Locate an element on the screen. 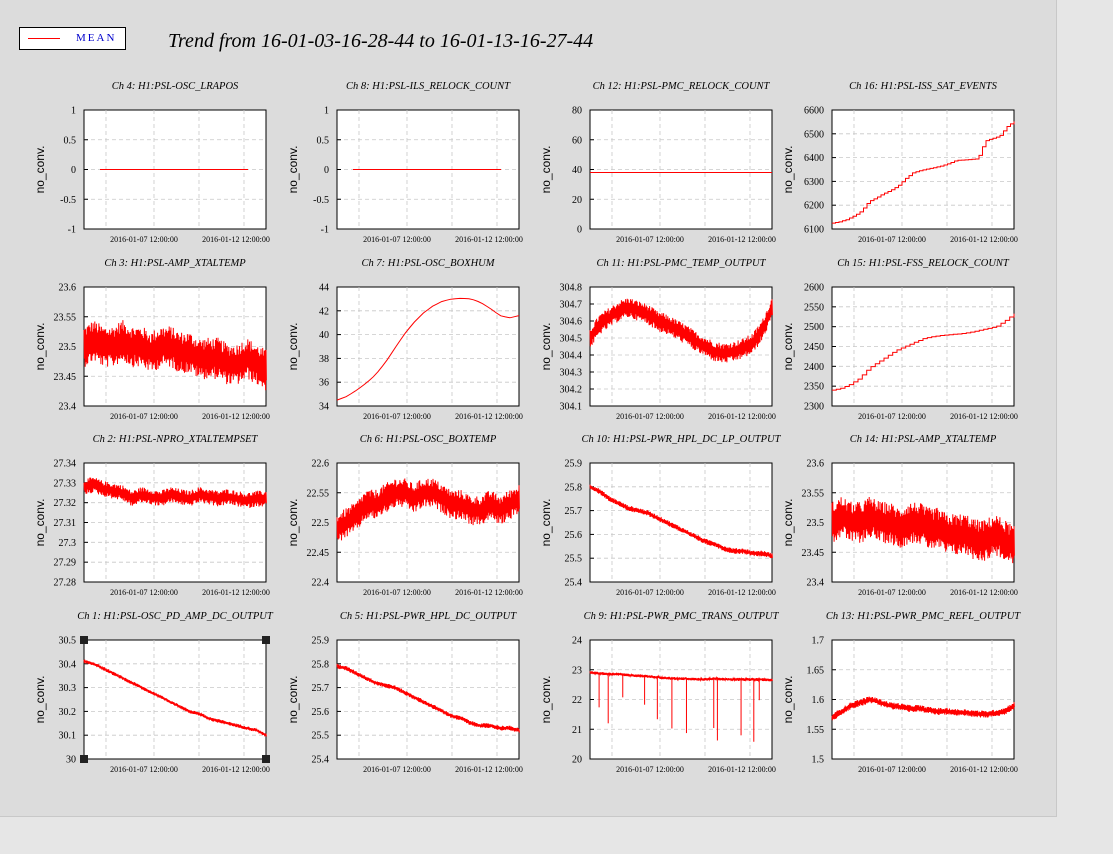 The height and width of the screenshot is (854, 1113). y-tick-label: 304.1 is located at coordinates (571, 407).